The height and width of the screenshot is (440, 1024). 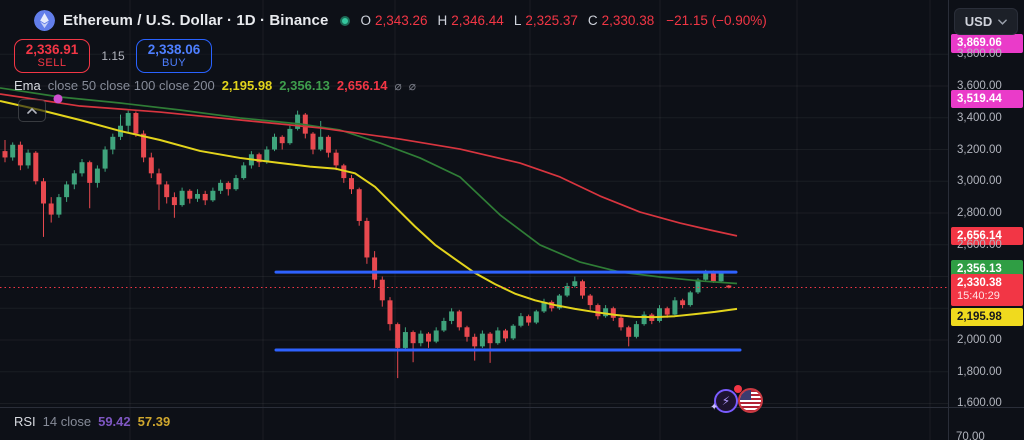 What do you see at coordinates (979, 213) in the screenshot?
I see `price-axis-label: 2,800.00` at bounding box center [979, 213].